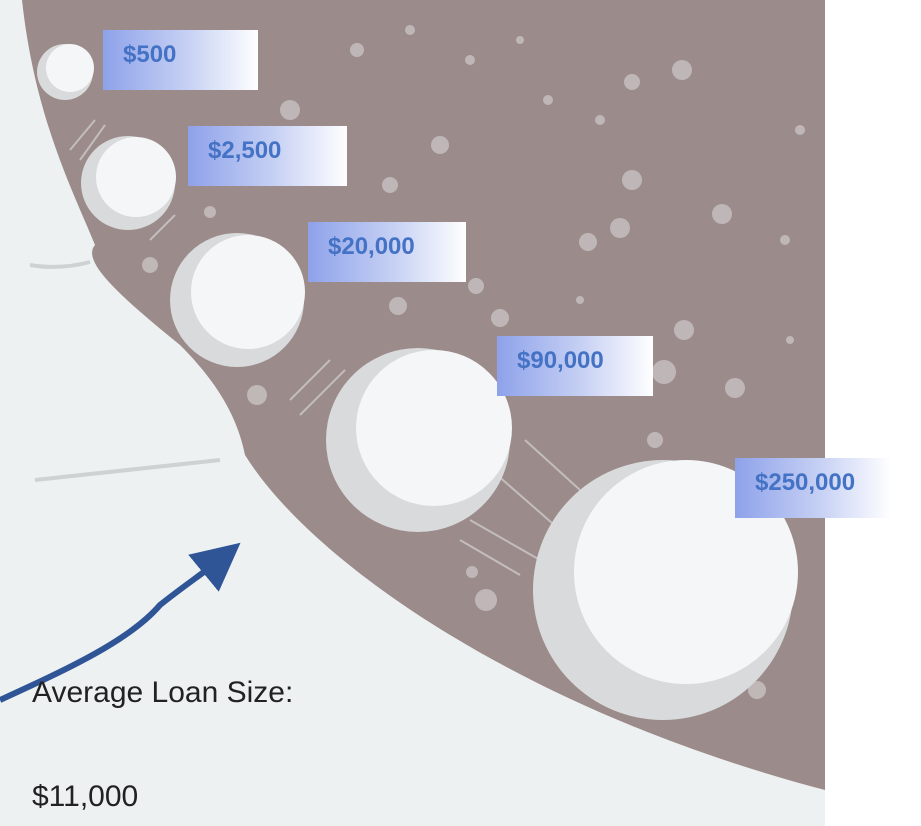 The width and height of the screenshot is (921, 826). What do you see at coordinates (163, 692) in the screenshot?
I see `caption-line: Average Loan Size:` at bounding box center [163, 692].